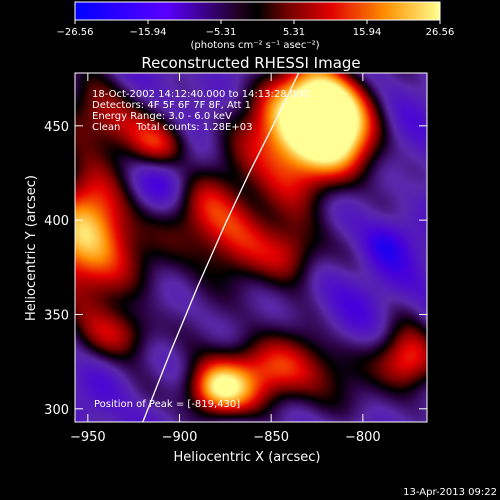 Image resolution: width=500 pixels, height=500 pixels. What do you see at coordinates (56, 315) in the screenshot?
I see `y-tick-label: 350` at bounding box center [56, 315].